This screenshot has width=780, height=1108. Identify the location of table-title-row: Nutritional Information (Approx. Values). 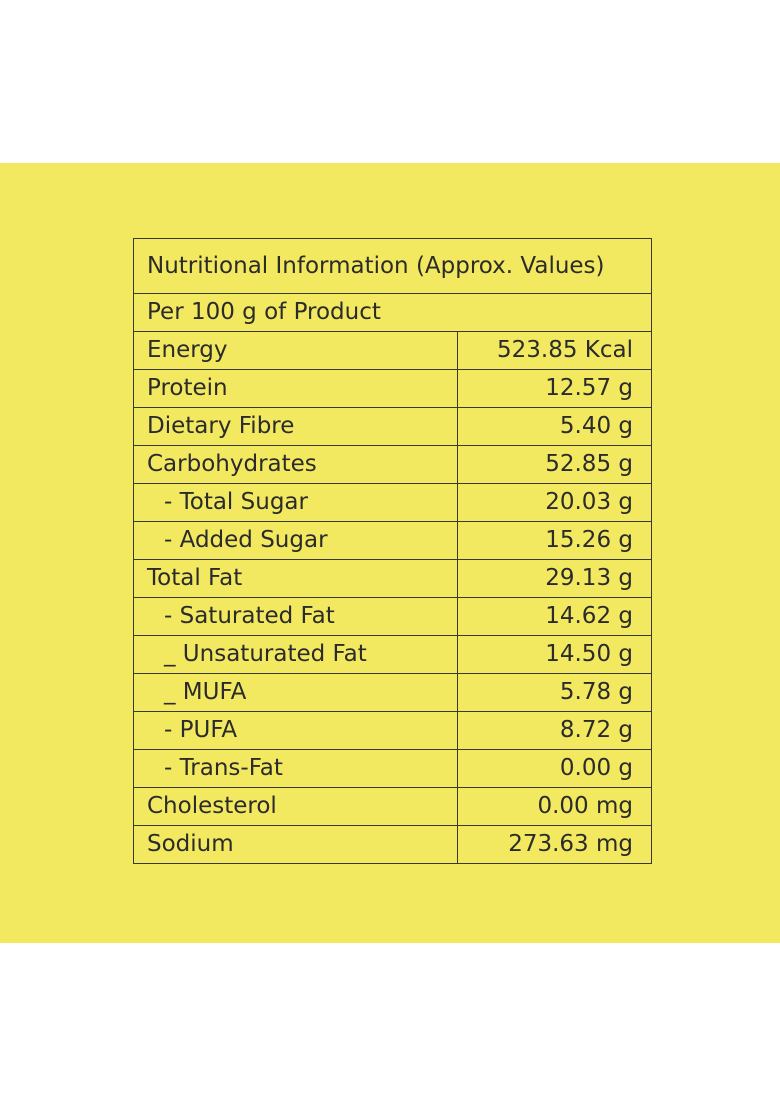
(392, 266).